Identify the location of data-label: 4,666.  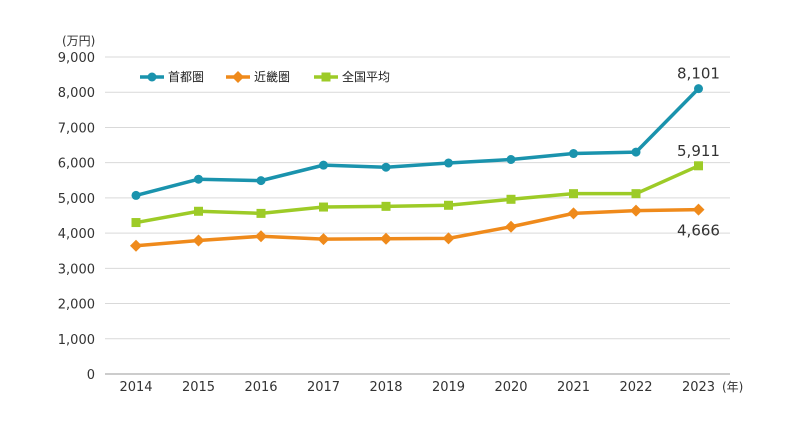
(698, 231).